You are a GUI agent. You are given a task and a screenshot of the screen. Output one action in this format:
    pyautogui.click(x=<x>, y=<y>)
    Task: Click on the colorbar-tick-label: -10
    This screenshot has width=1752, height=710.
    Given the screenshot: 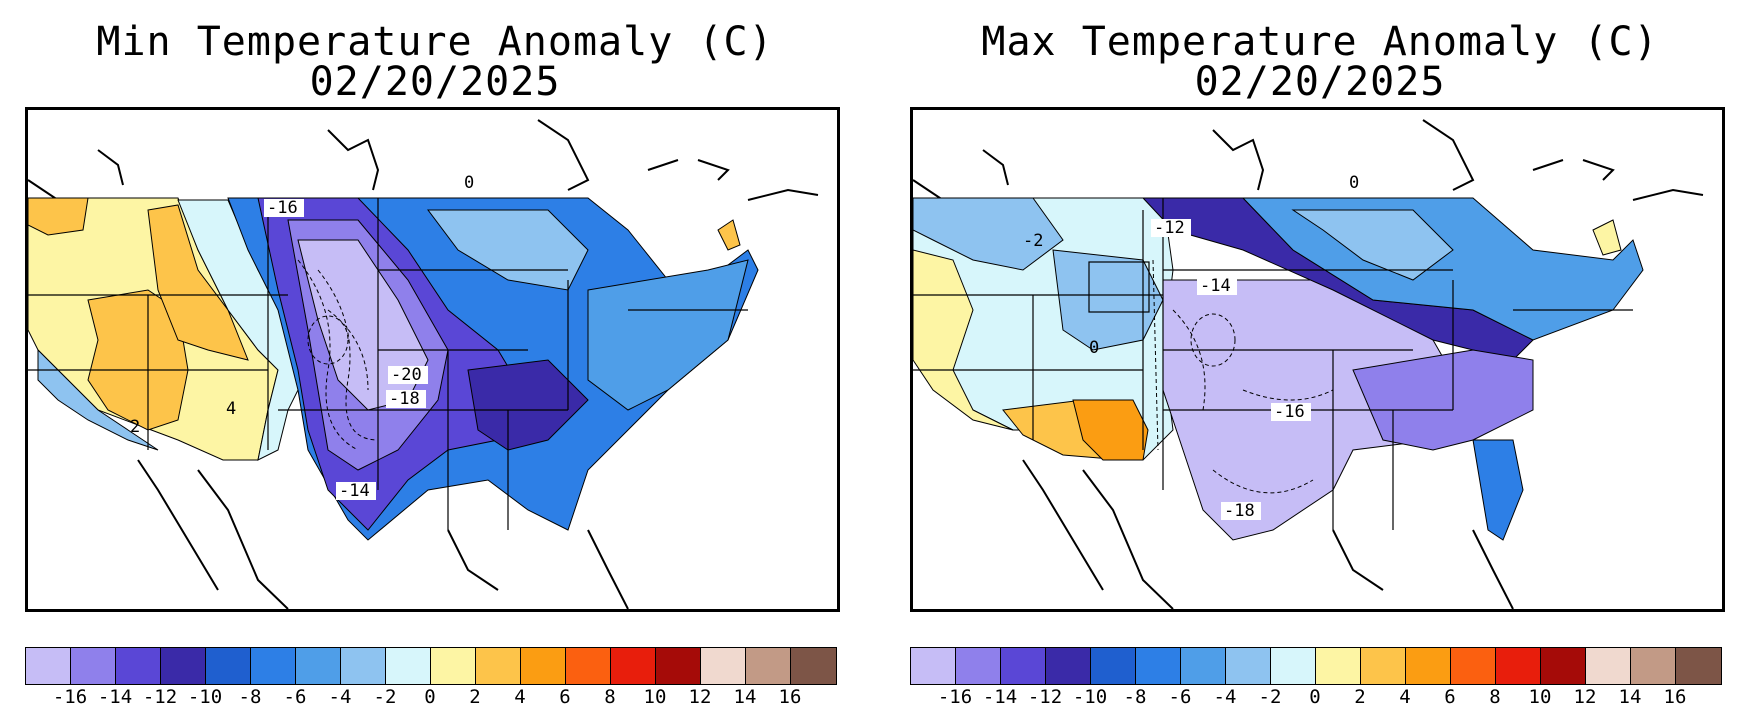 What is the action you would take?
    pyautogui.click(x=1090, y=697)
    